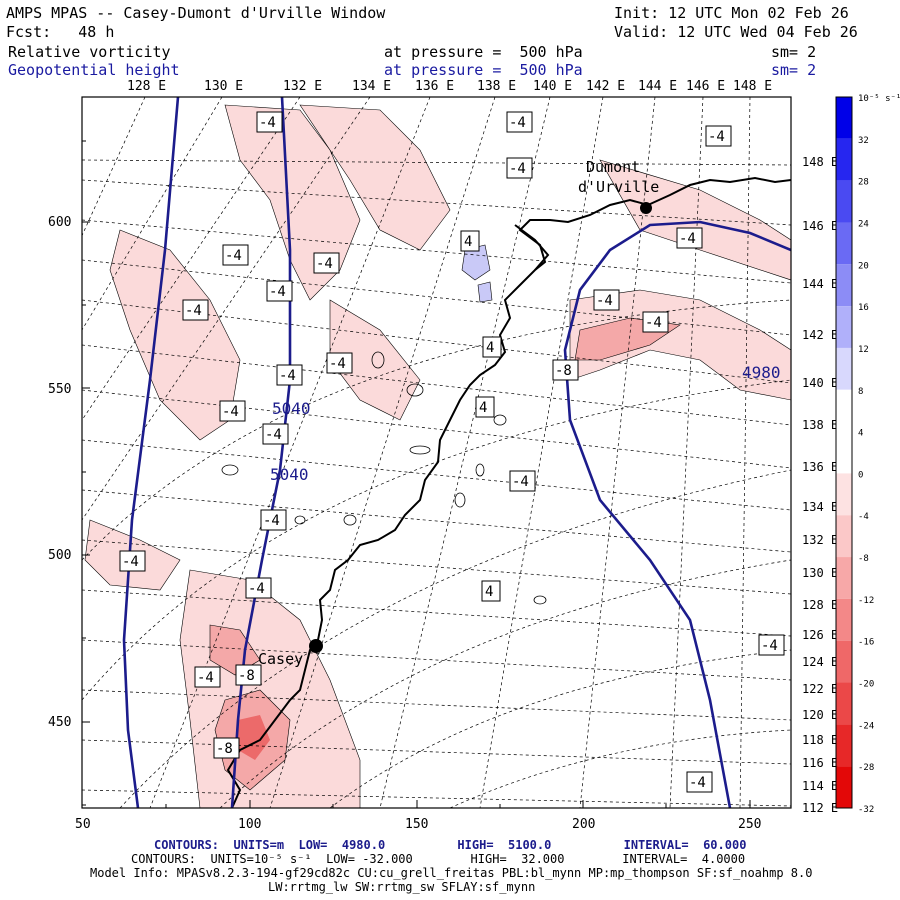  What do you see at coordinates (866, 601) in the screenshot?
I see `colorbar-tick-label: -12` at bounding box center [866, 601].